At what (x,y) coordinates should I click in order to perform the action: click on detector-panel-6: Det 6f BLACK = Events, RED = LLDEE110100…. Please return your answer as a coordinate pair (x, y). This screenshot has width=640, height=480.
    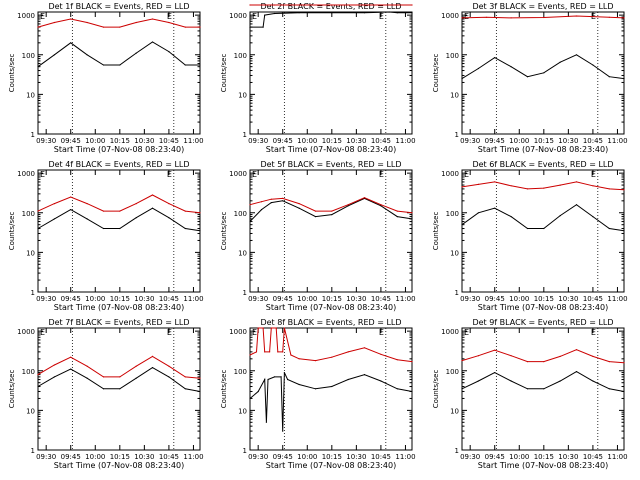
    Looking at the image, I should click on (530, 236).